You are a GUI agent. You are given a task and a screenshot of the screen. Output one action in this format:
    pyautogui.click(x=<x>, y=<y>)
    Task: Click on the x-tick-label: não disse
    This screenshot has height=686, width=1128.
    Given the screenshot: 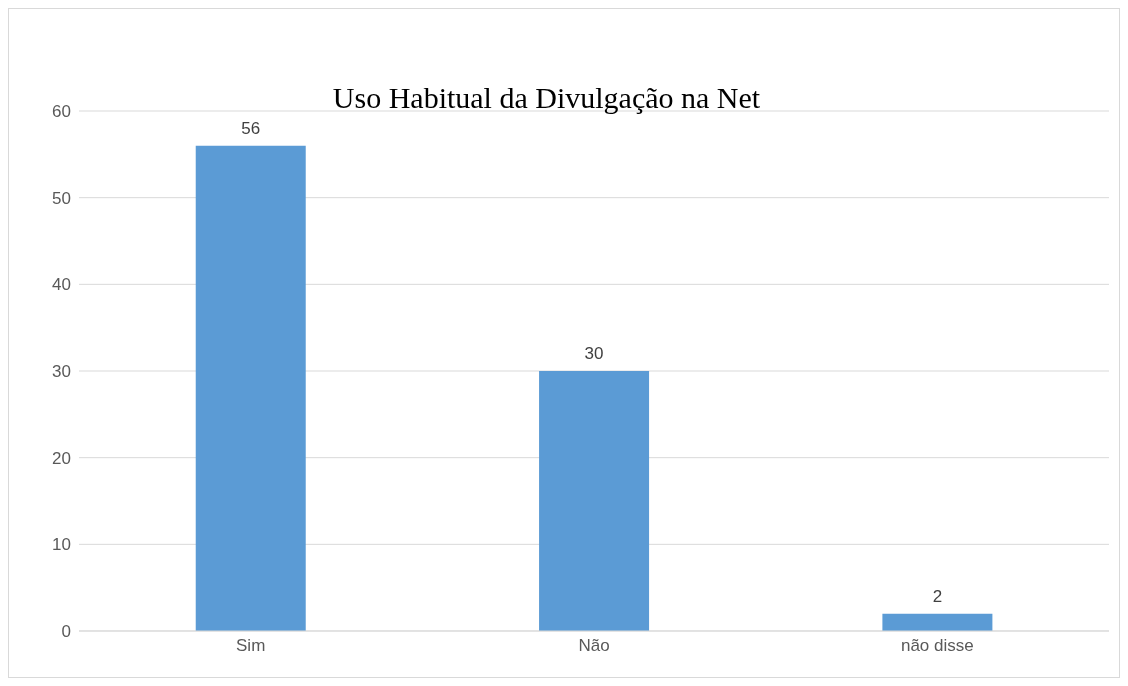 What is the action you would take?
    pyautogui.click(x=937, y=646)
    